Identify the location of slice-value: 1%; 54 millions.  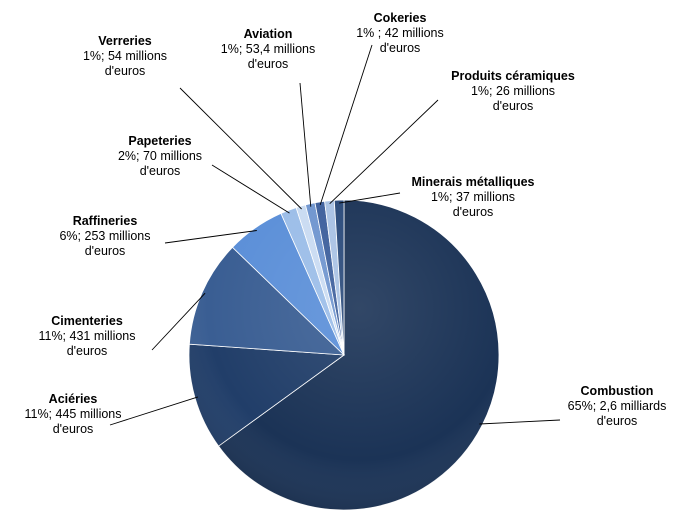
(125, 56).